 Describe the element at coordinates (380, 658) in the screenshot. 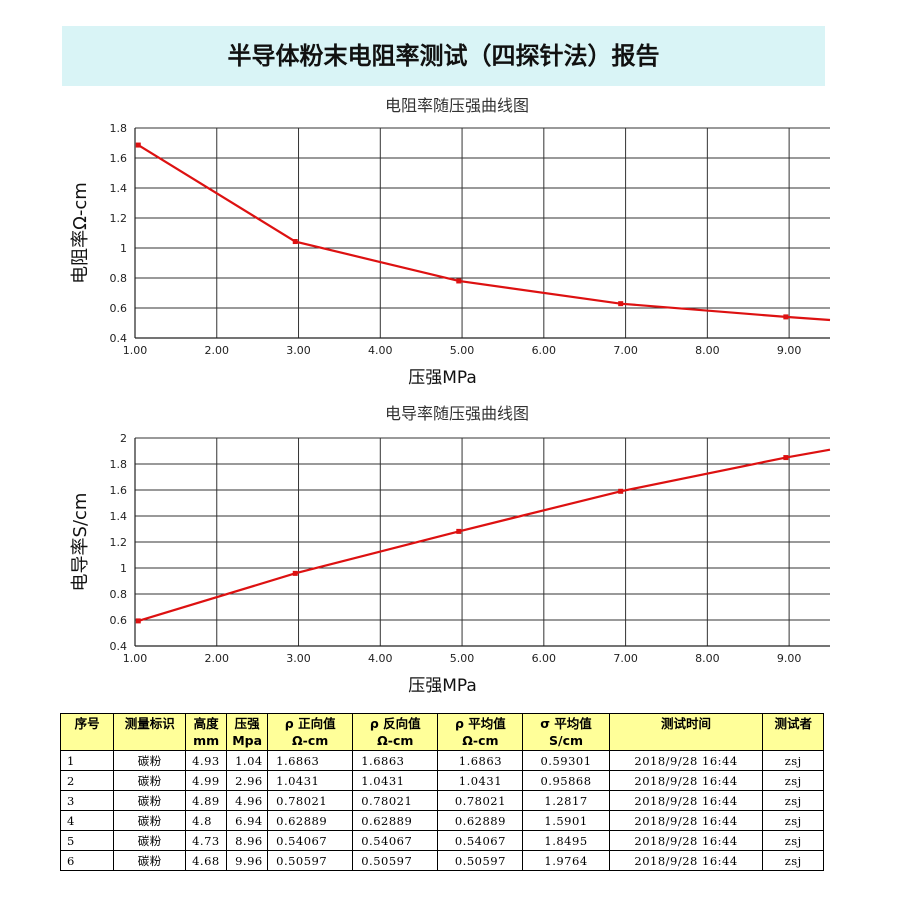

I see `x-tick-label: 4.00` at that location.